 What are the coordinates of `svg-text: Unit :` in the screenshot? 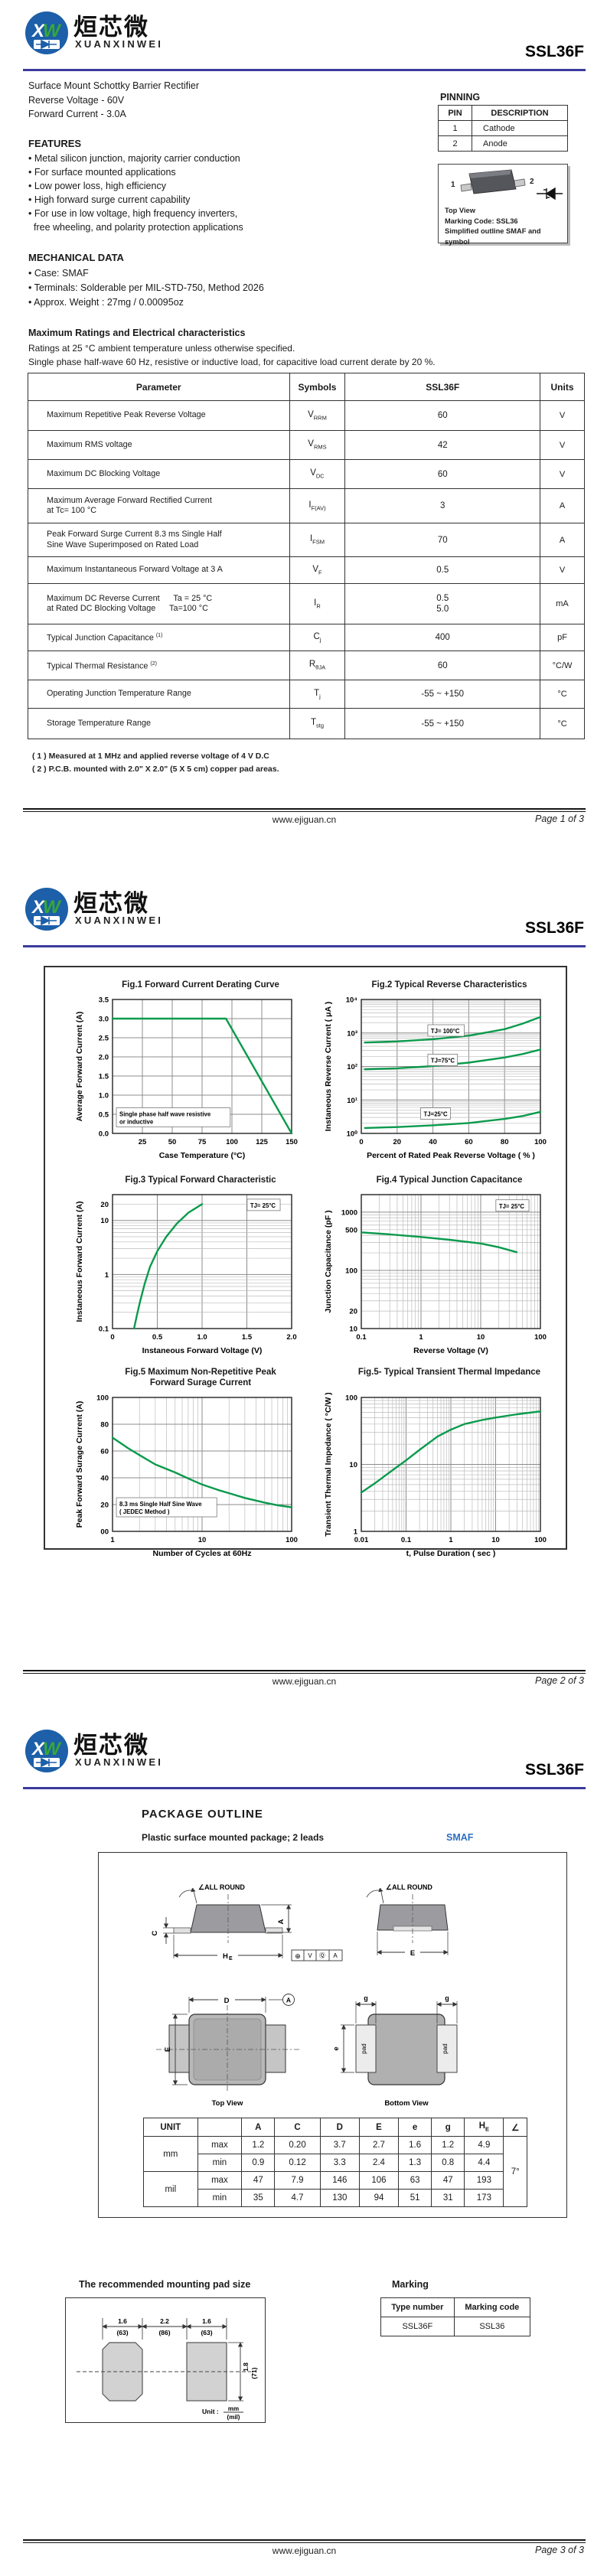 It's located at (211, 2411).